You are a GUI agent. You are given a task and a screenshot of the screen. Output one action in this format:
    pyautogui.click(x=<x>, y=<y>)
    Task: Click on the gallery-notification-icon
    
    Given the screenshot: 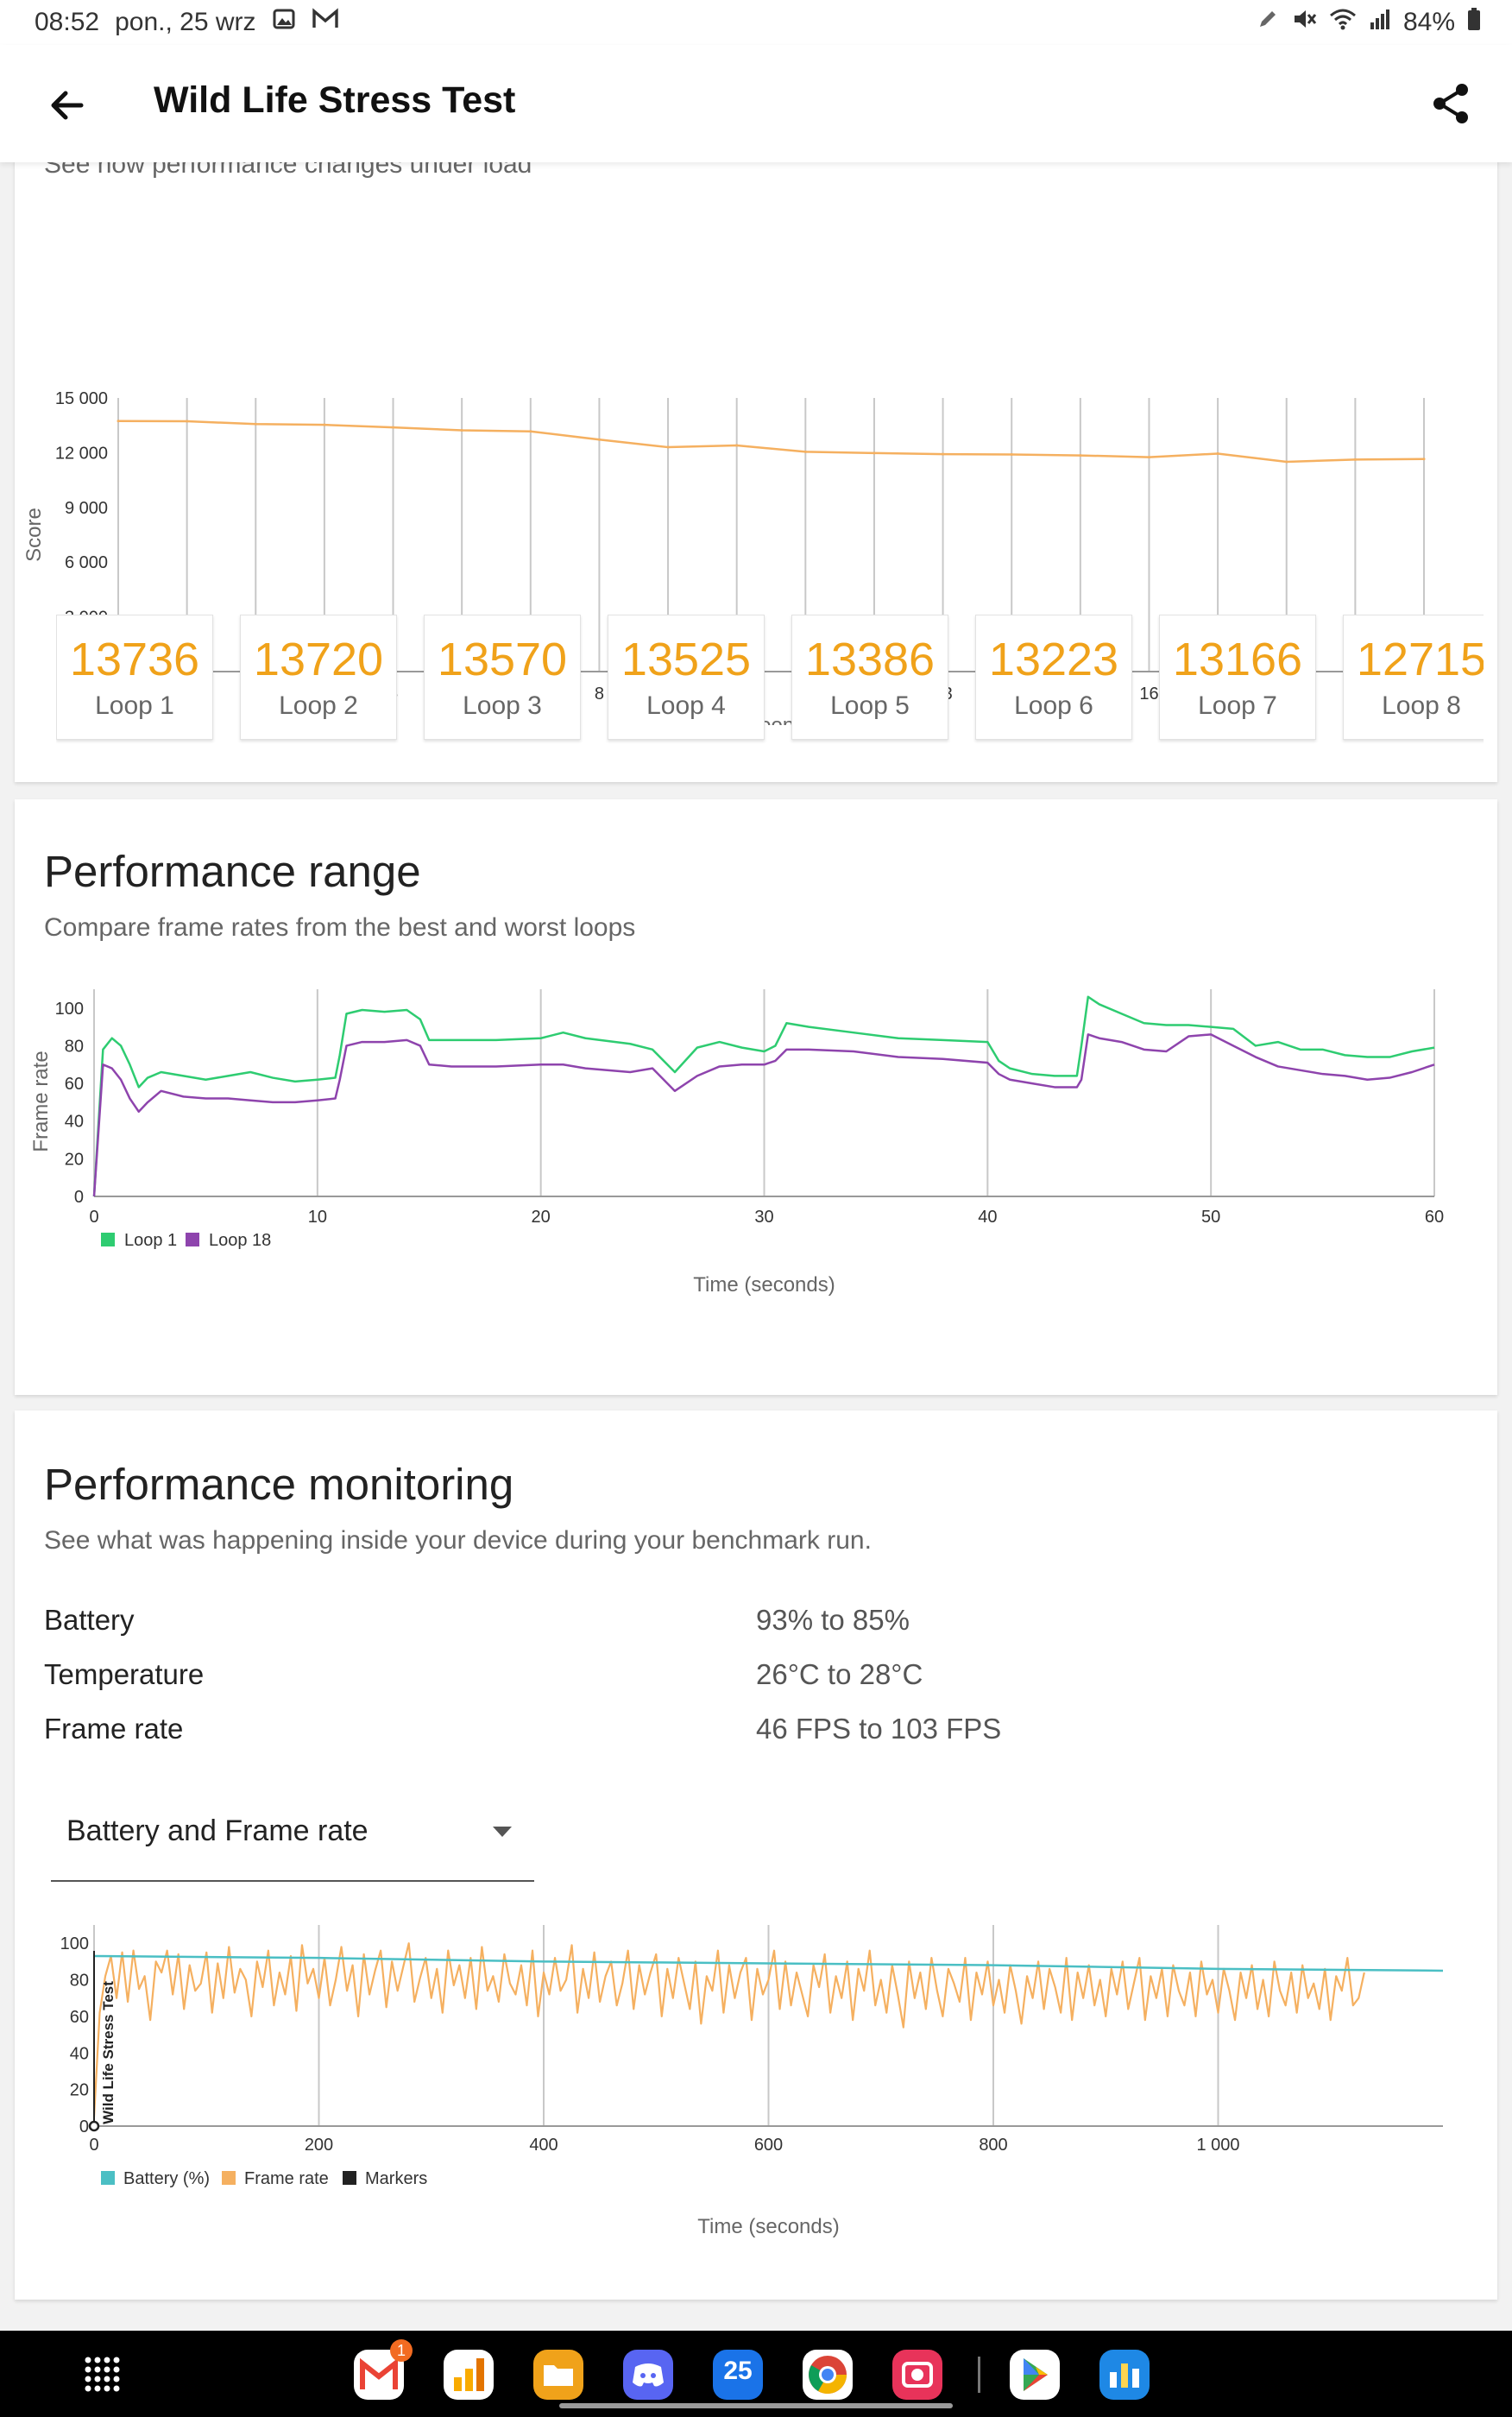 What is the action you would take?
    pyautogui.click(x=284, y=22)
    